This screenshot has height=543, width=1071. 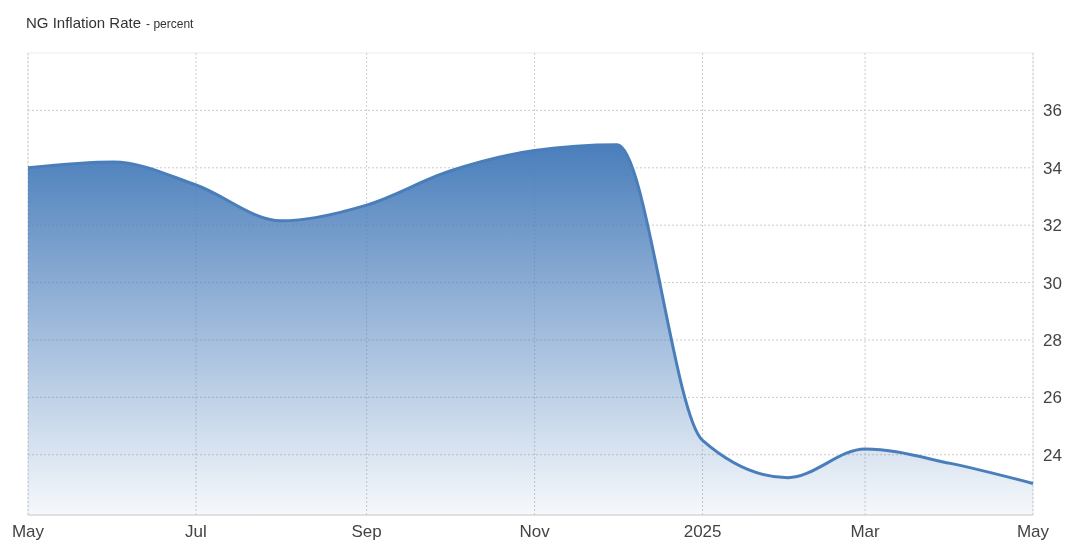 What do you see at coordinates (84, 22) in the screenshot?
I see `chart-title: NG Inflation Rate` at bounding box center [84, 22].